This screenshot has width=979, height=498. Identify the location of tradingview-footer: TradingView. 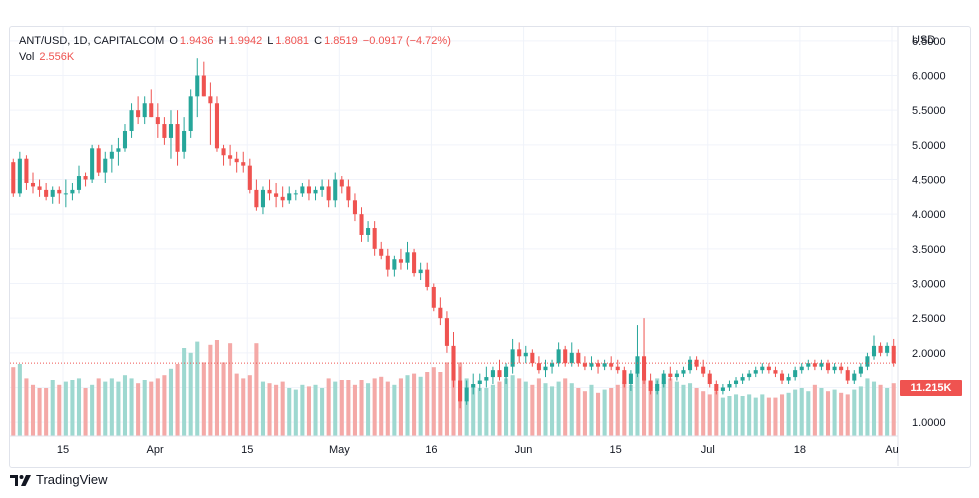
(59, 479).